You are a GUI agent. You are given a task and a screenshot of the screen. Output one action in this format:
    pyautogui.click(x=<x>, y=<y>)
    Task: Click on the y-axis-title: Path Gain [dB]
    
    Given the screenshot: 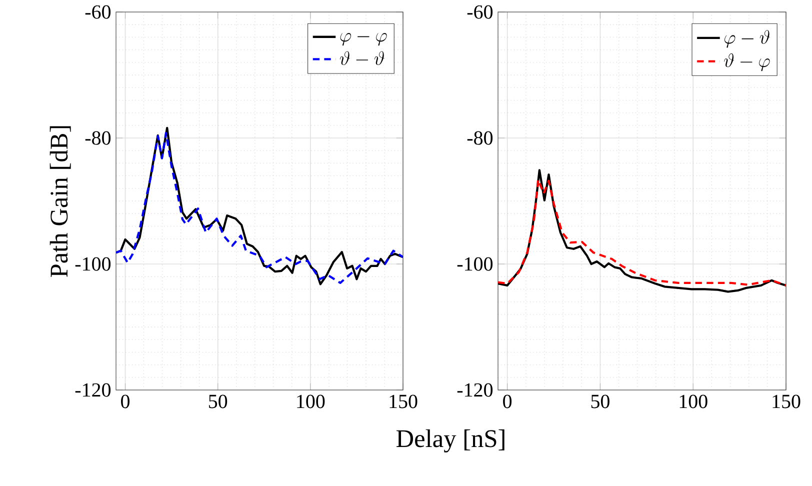 What is the action you would take?
    pyautogui.click(x=60, y=201)
    